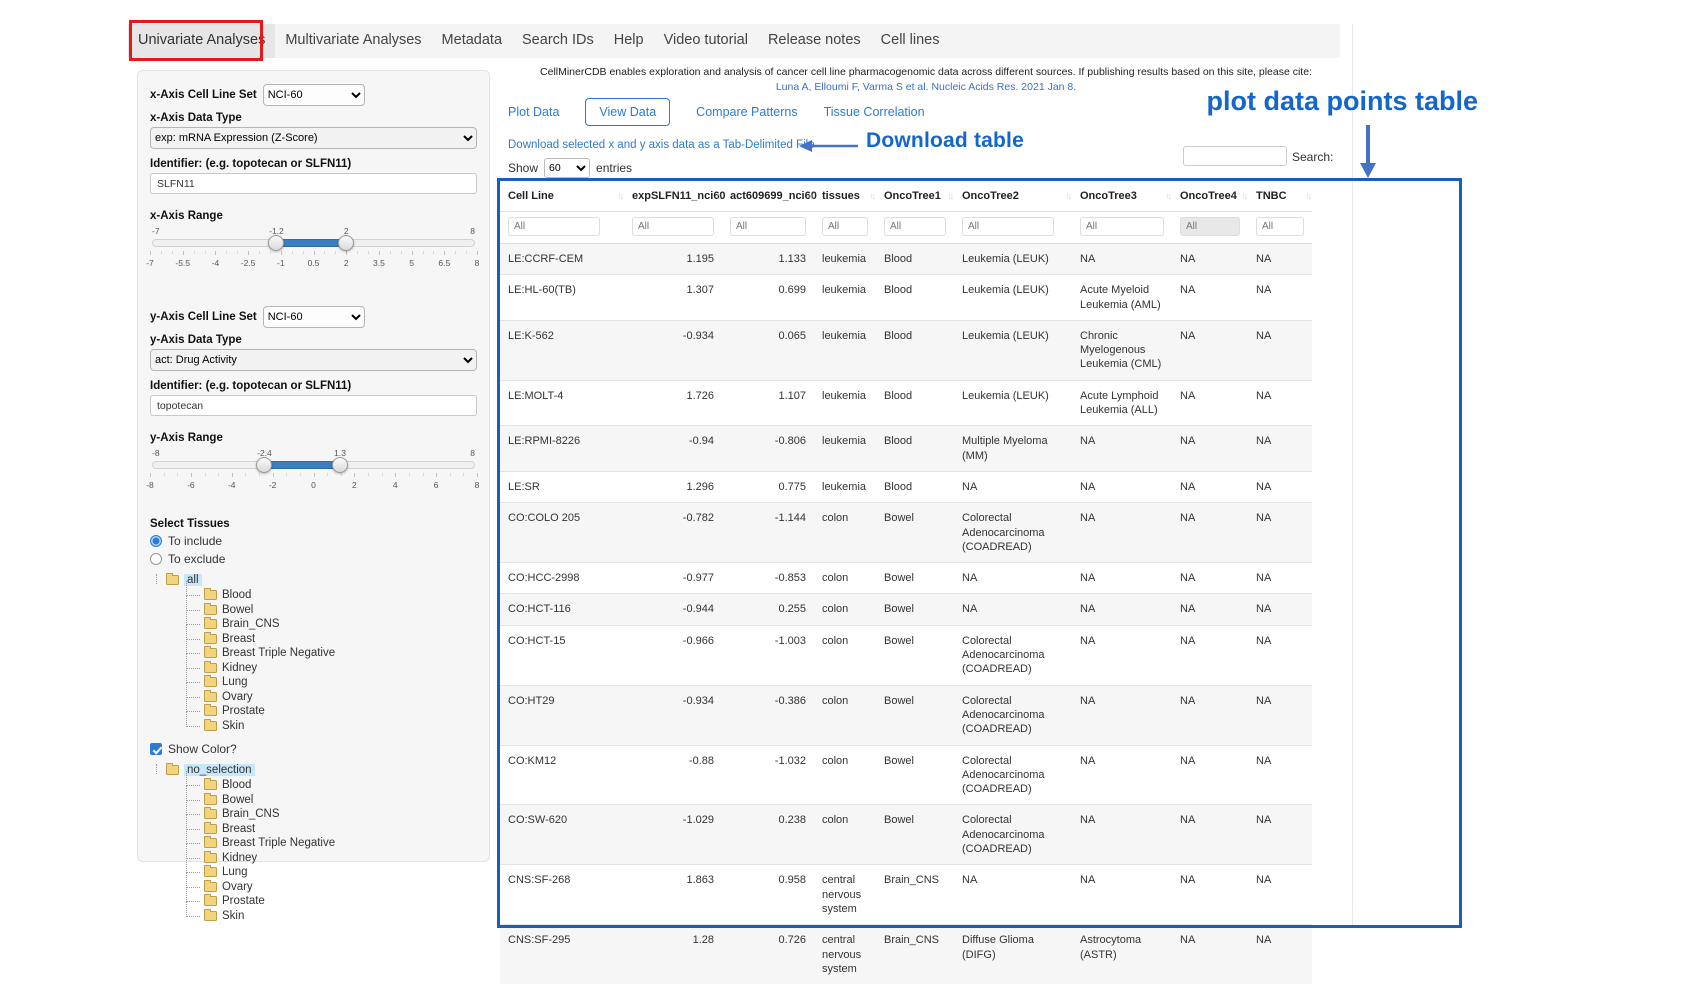 Image resolution: width=1700 pixels, height=984 pixels. What do you see at coordinates (1013, 196) in the screenshot?
I see `column-header-oncotree2: OncoTree2 ↑↓` at bounding box center [1013, 196].